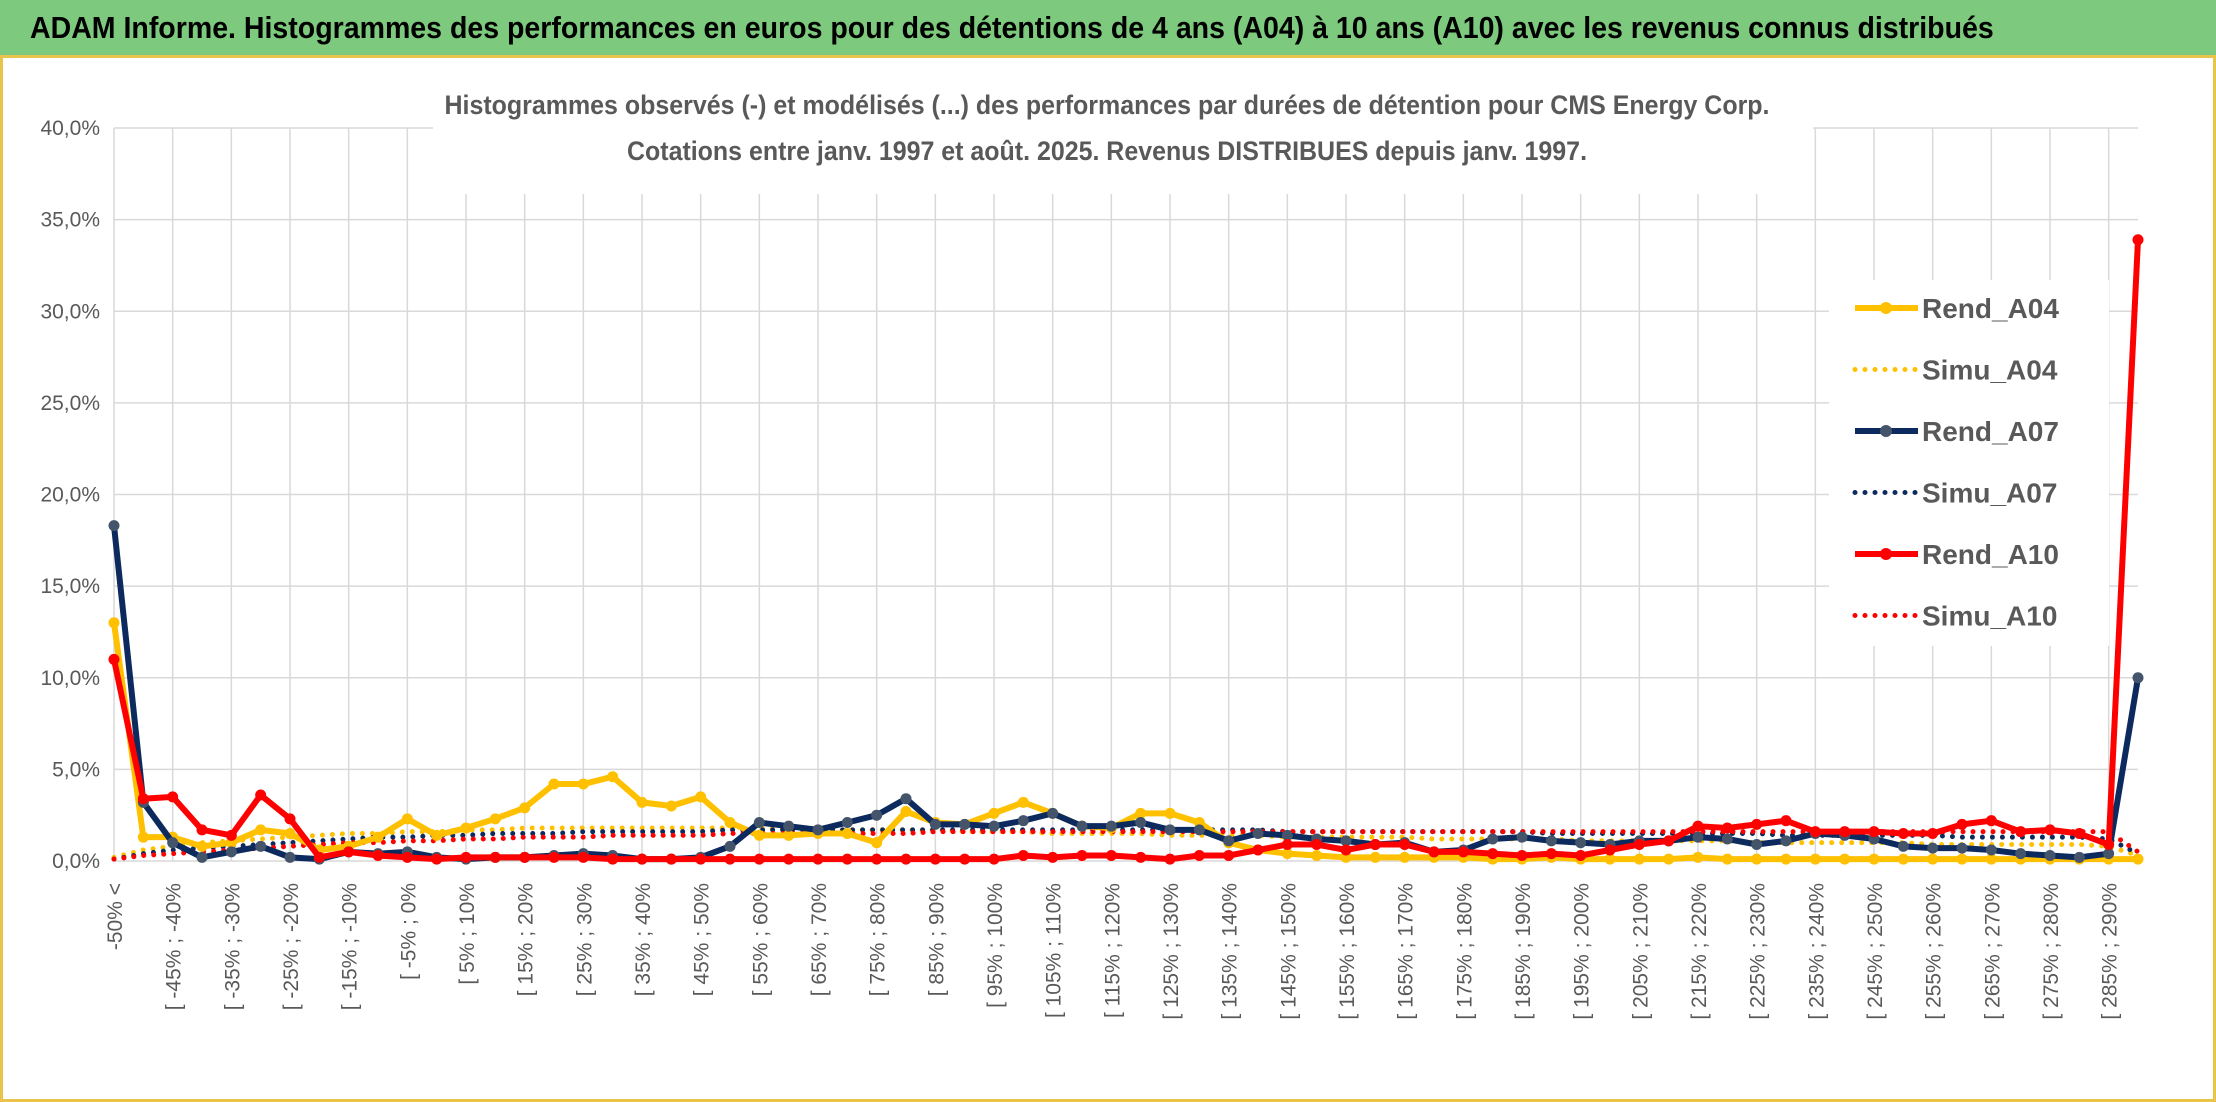 The image size is (2216, 1102). Describe the element at coordinates (1582, 951) in the screenshot. I see `x-tick-label: [ 195% ; 200%` at that location.